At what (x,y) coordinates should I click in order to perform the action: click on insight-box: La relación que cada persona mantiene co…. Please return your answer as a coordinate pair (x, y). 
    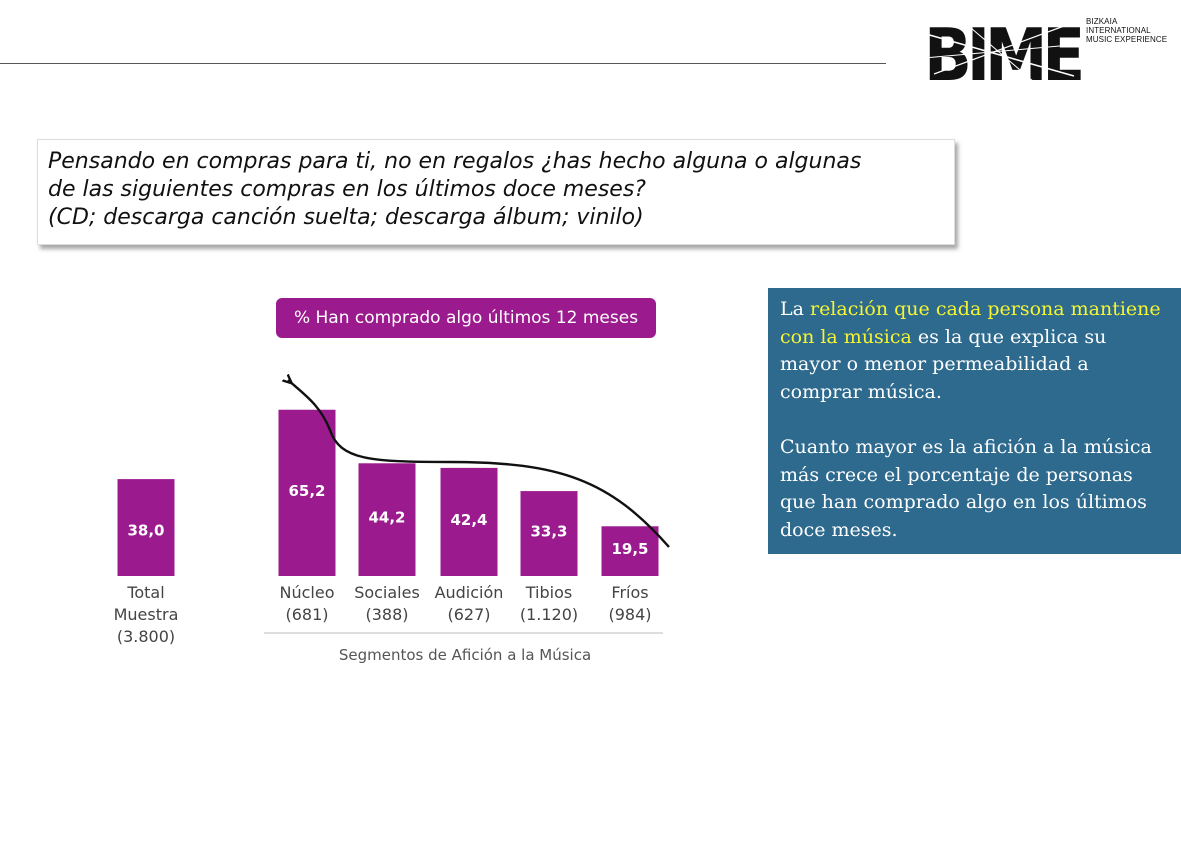
    Looking at the image, I should click on (974, 421).